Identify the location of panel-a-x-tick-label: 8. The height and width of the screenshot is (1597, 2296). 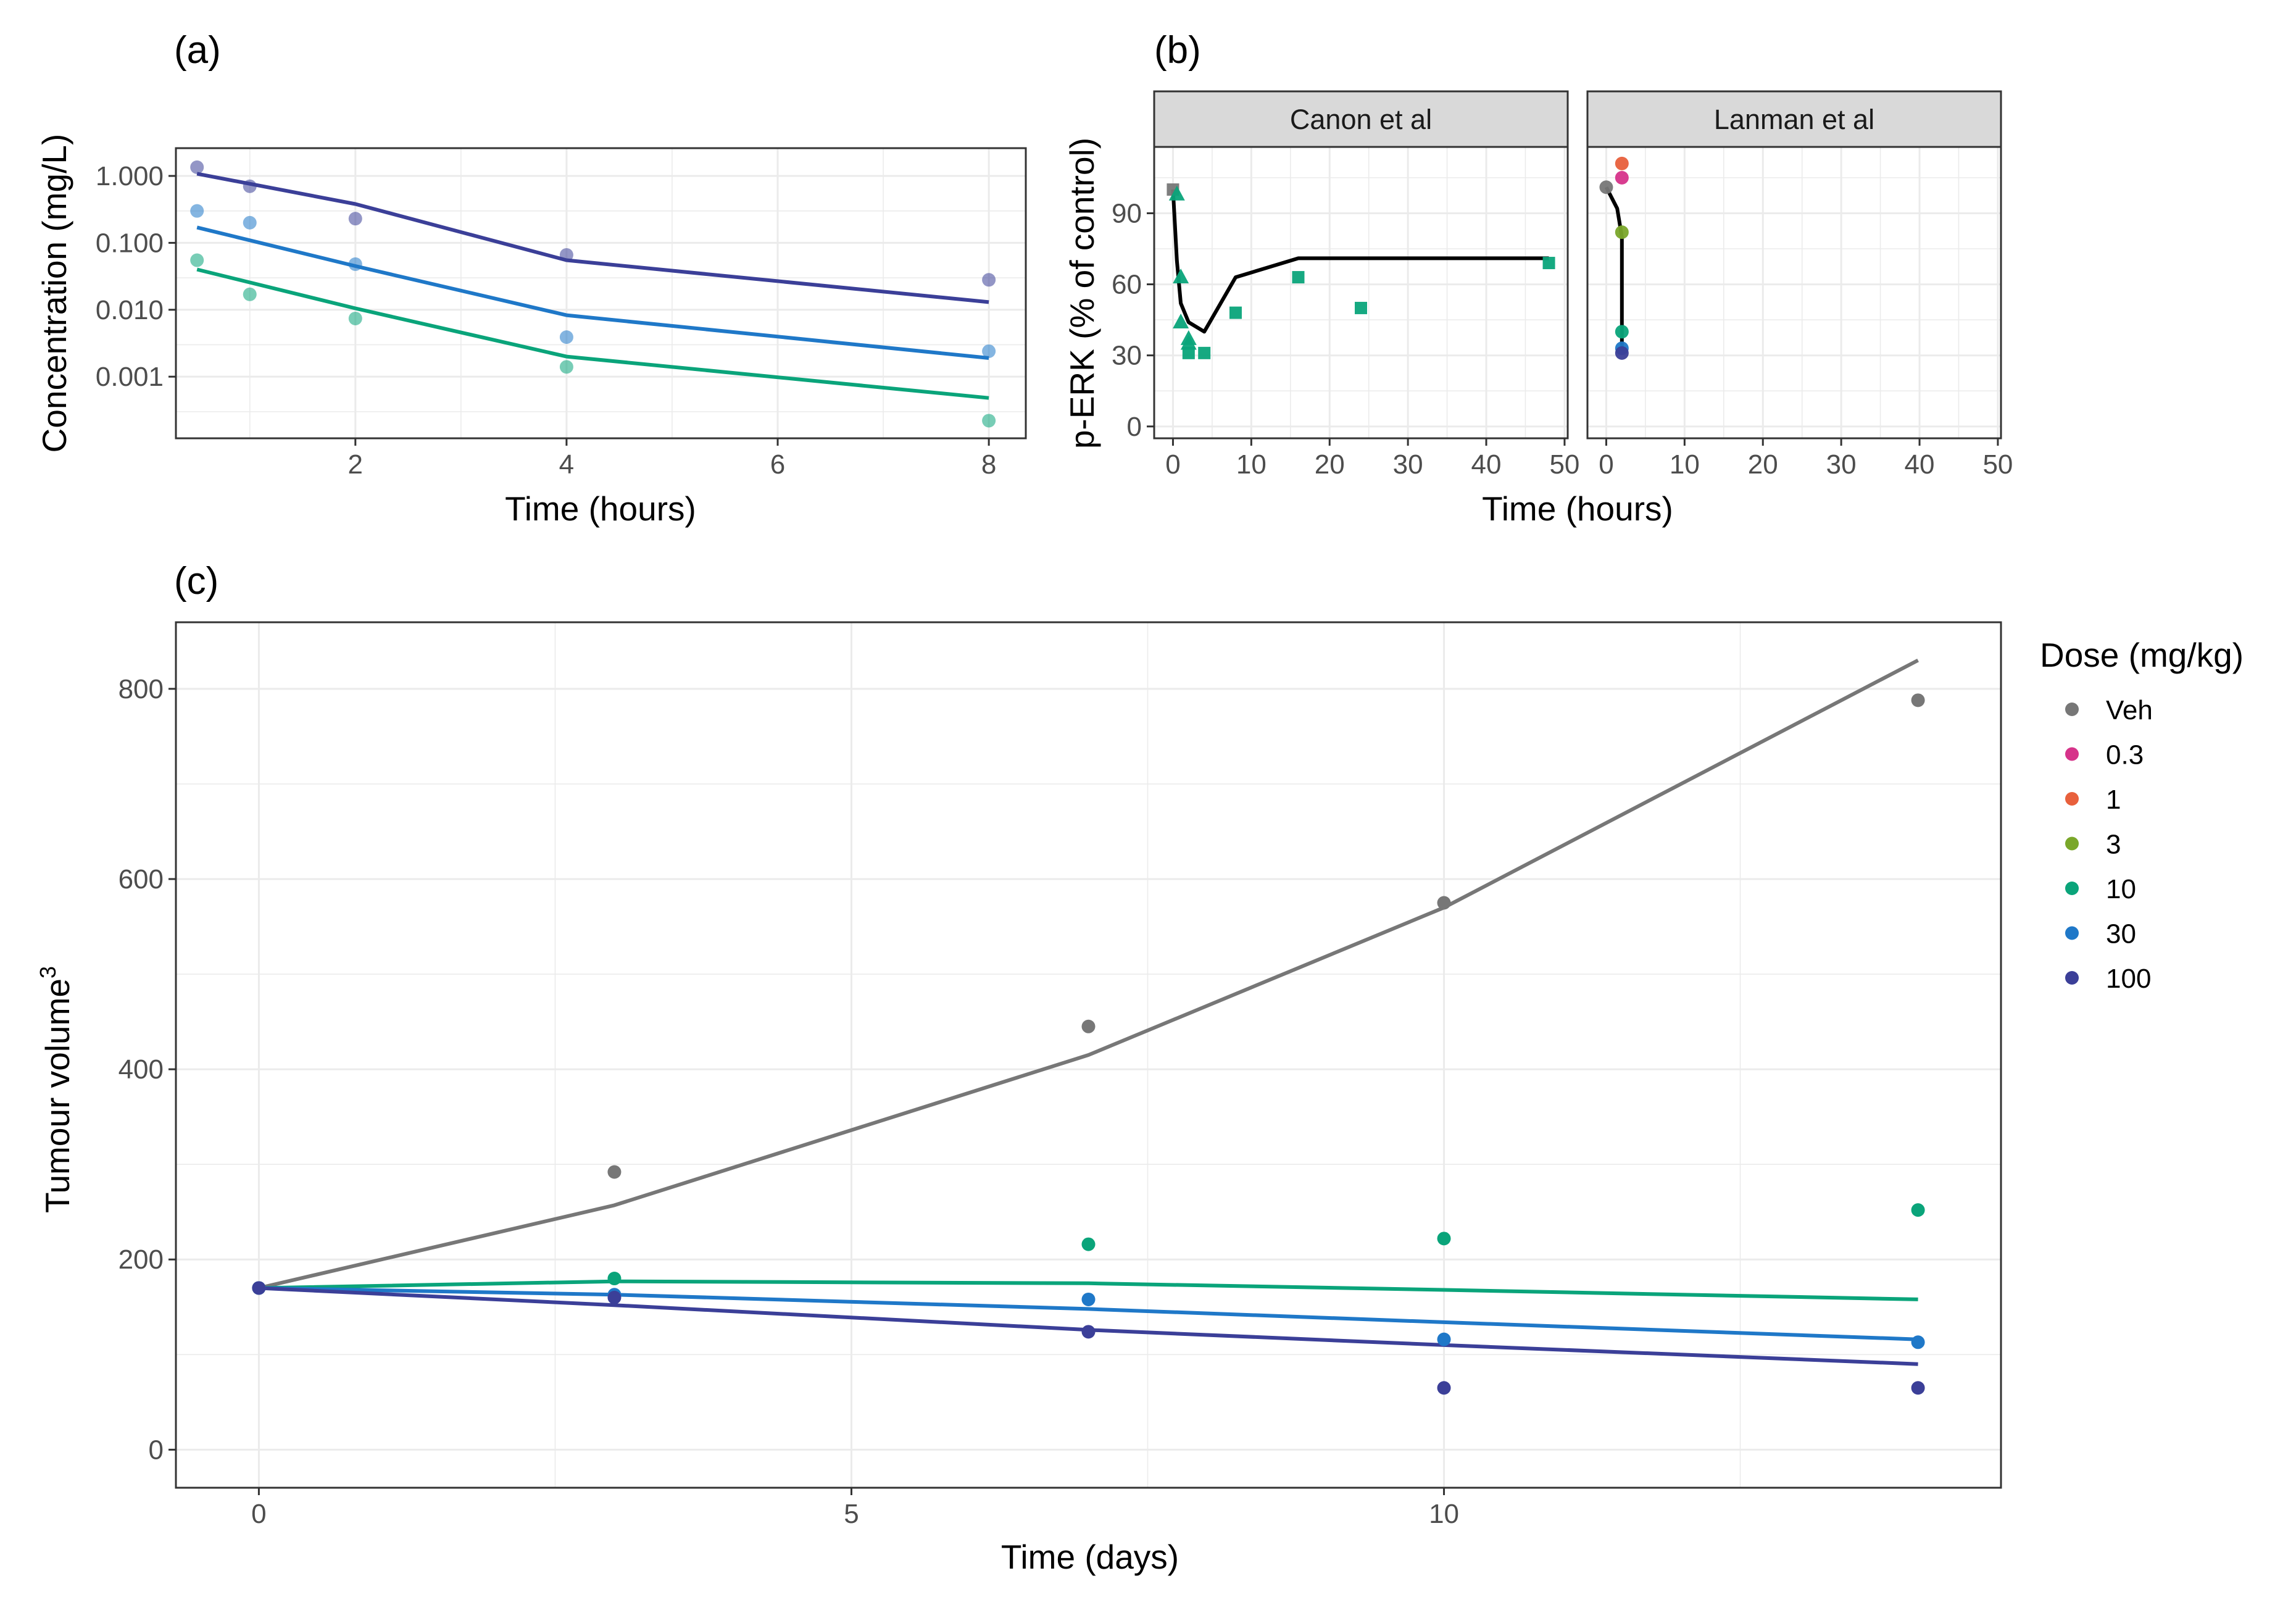
(988, 465).